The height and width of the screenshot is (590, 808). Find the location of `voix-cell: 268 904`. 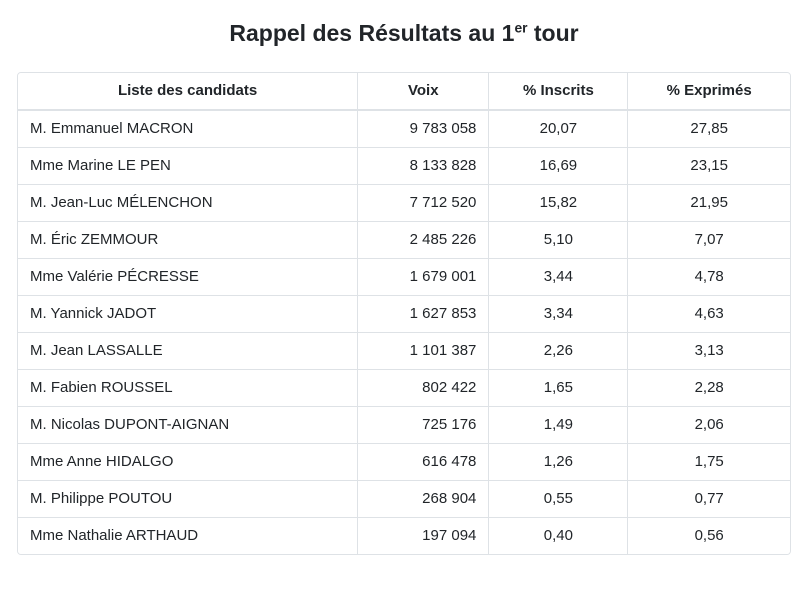

voix-cell: 268 904 is located at coordinates (423, 499).